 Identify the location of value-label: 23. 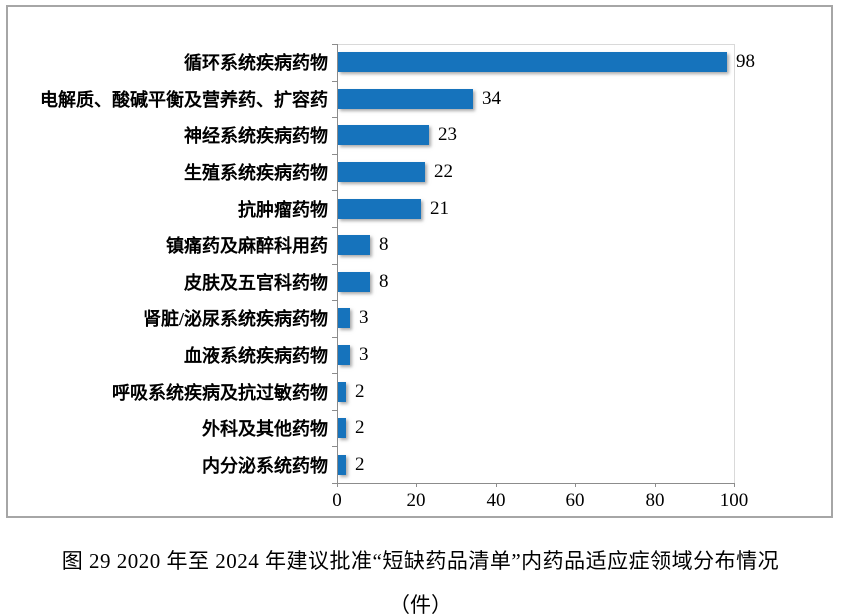
(447, 135).